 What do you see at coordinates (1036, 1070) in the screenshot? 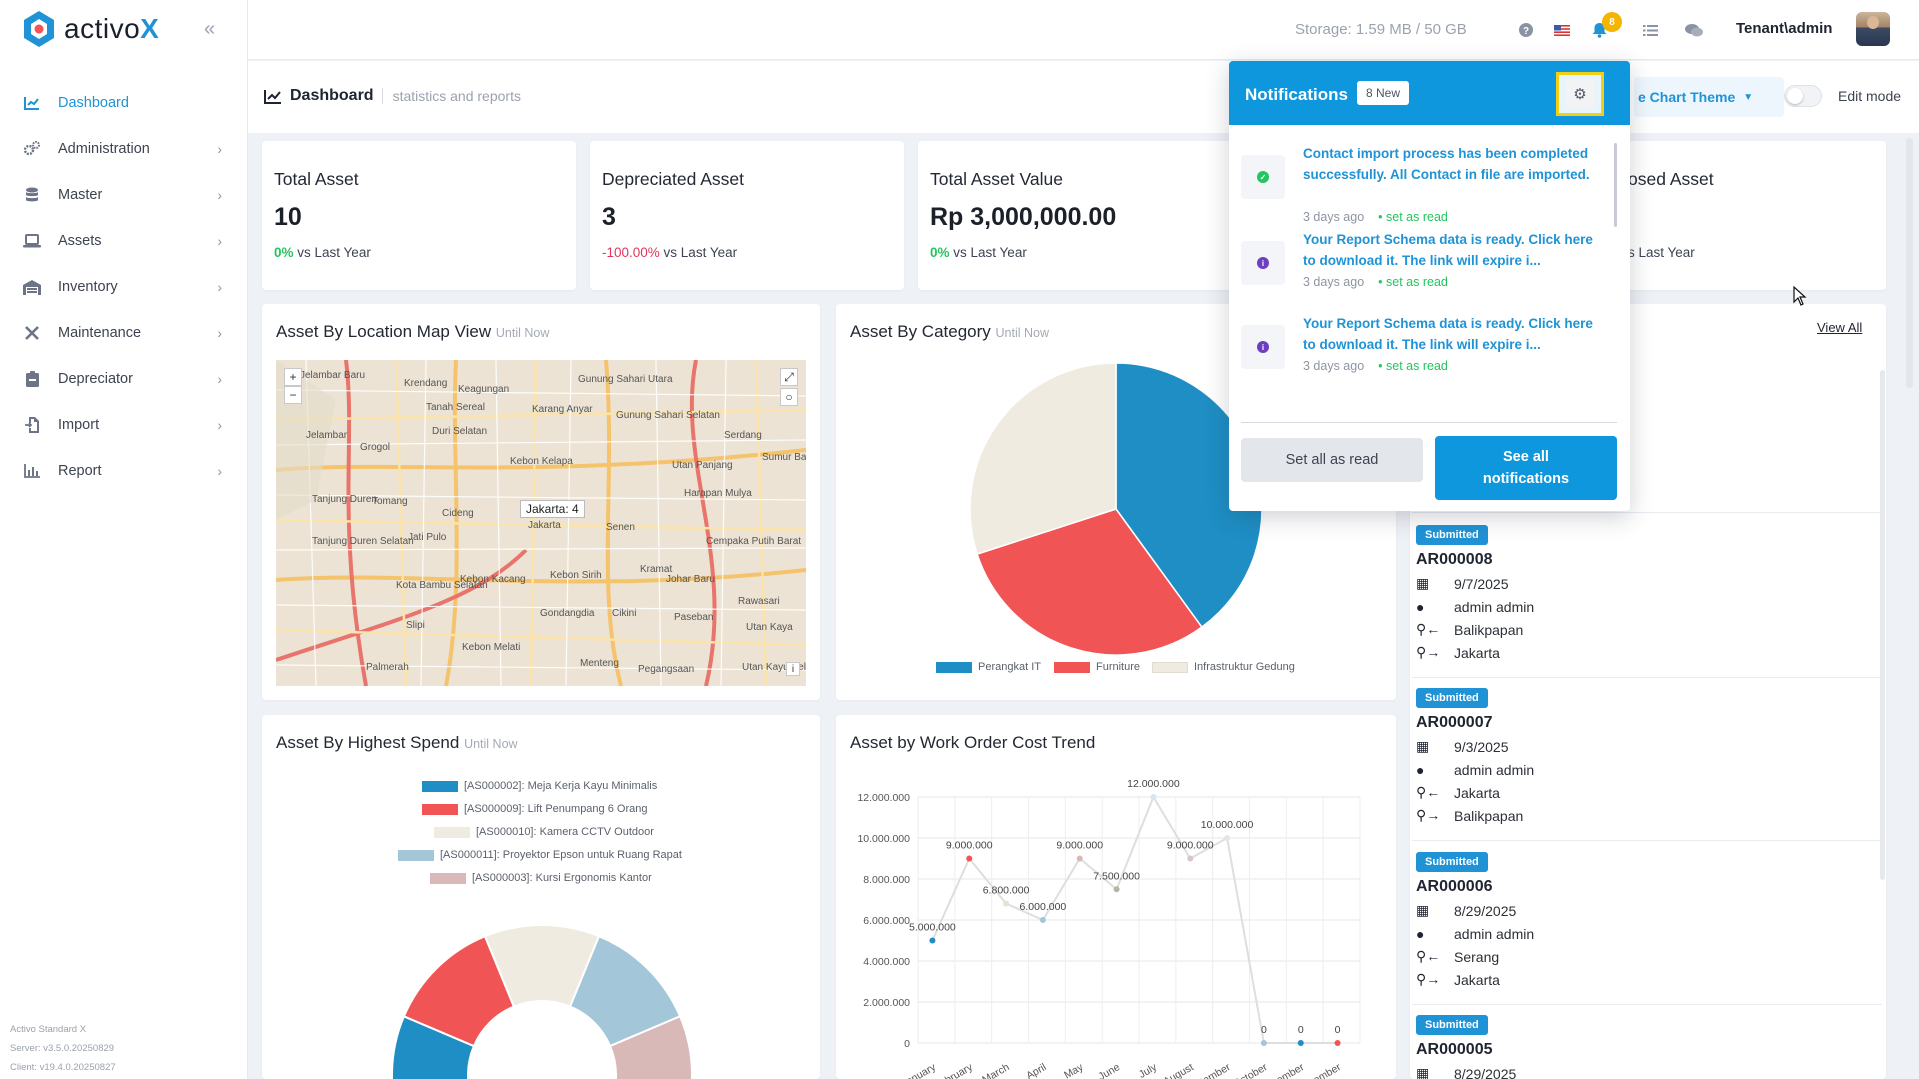
I see `x-tick-label: April` at bounding box center [1036, 1070].